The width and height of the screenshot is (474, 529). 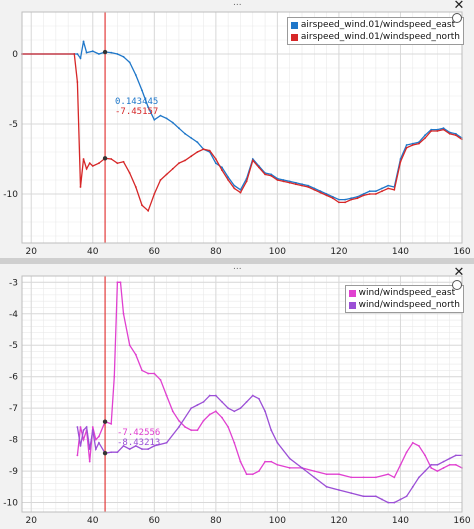 I want to click on panel-divider, so click(x=237, y=261).